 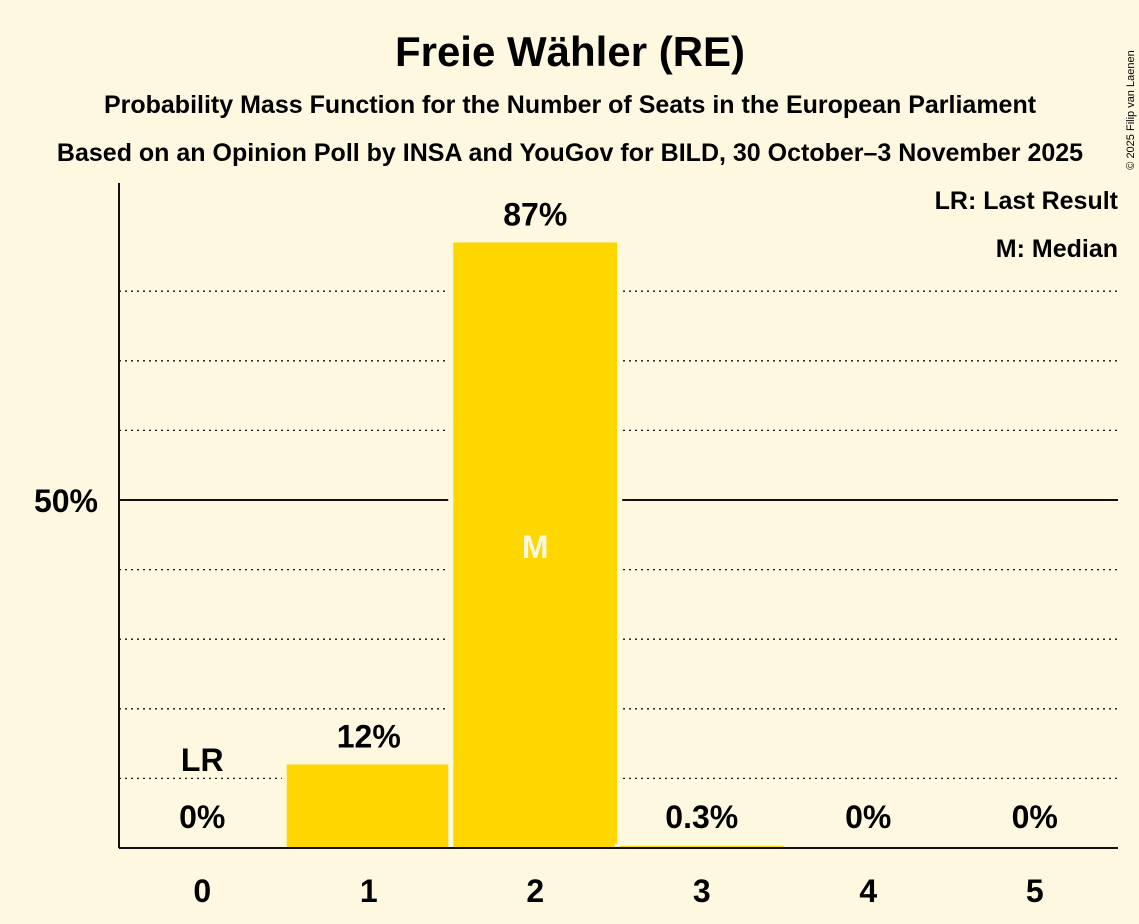 I want to click on x-tick-label-1: 1, so click(x=369, y=891).